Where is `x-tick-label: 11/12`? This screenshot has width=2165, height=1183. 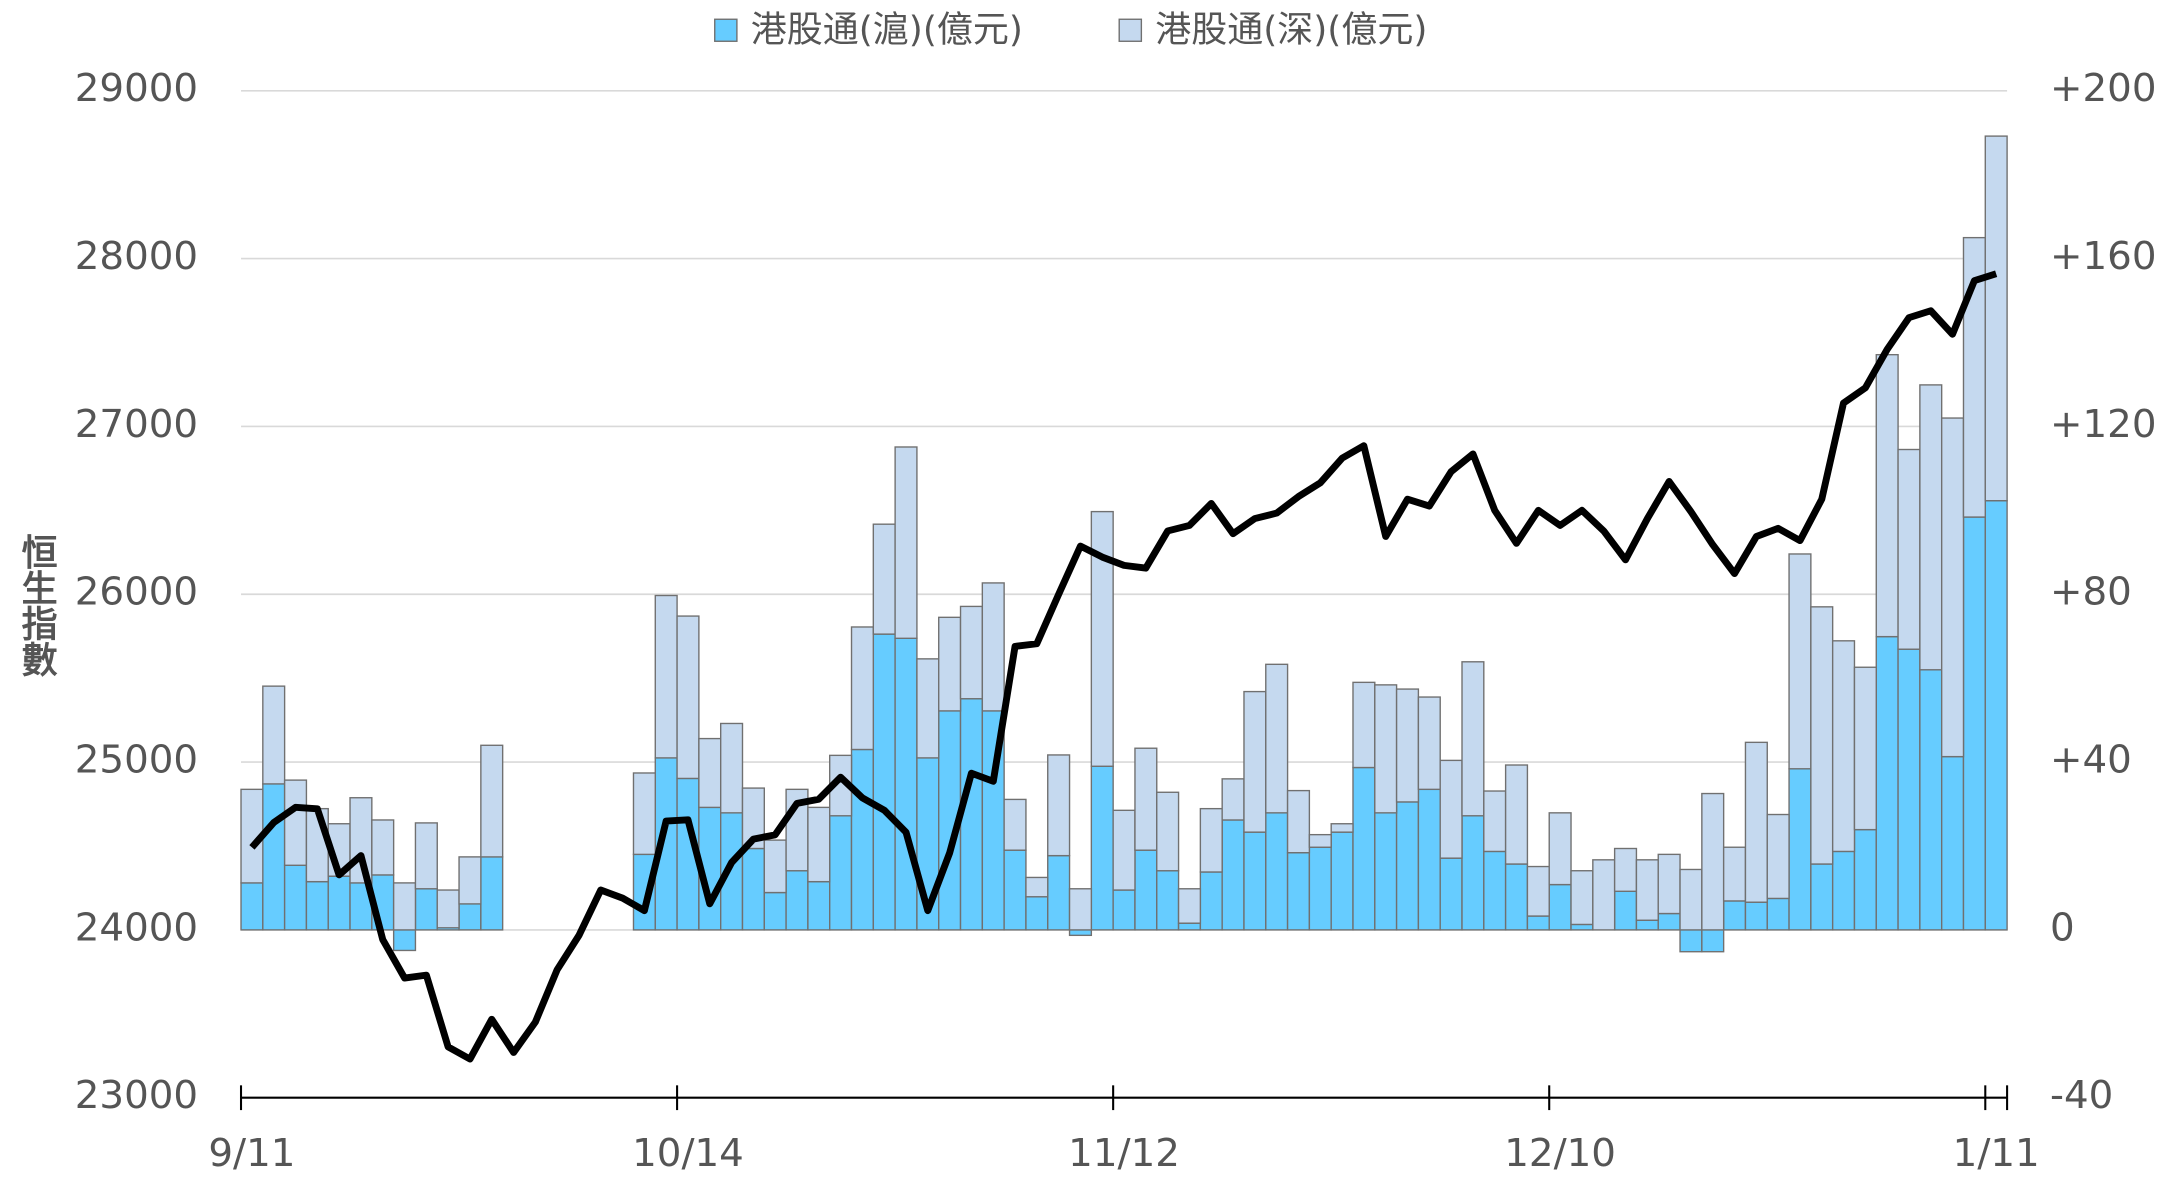 x-tick-label: 11/12 is located at coordinates (1124, 1153).